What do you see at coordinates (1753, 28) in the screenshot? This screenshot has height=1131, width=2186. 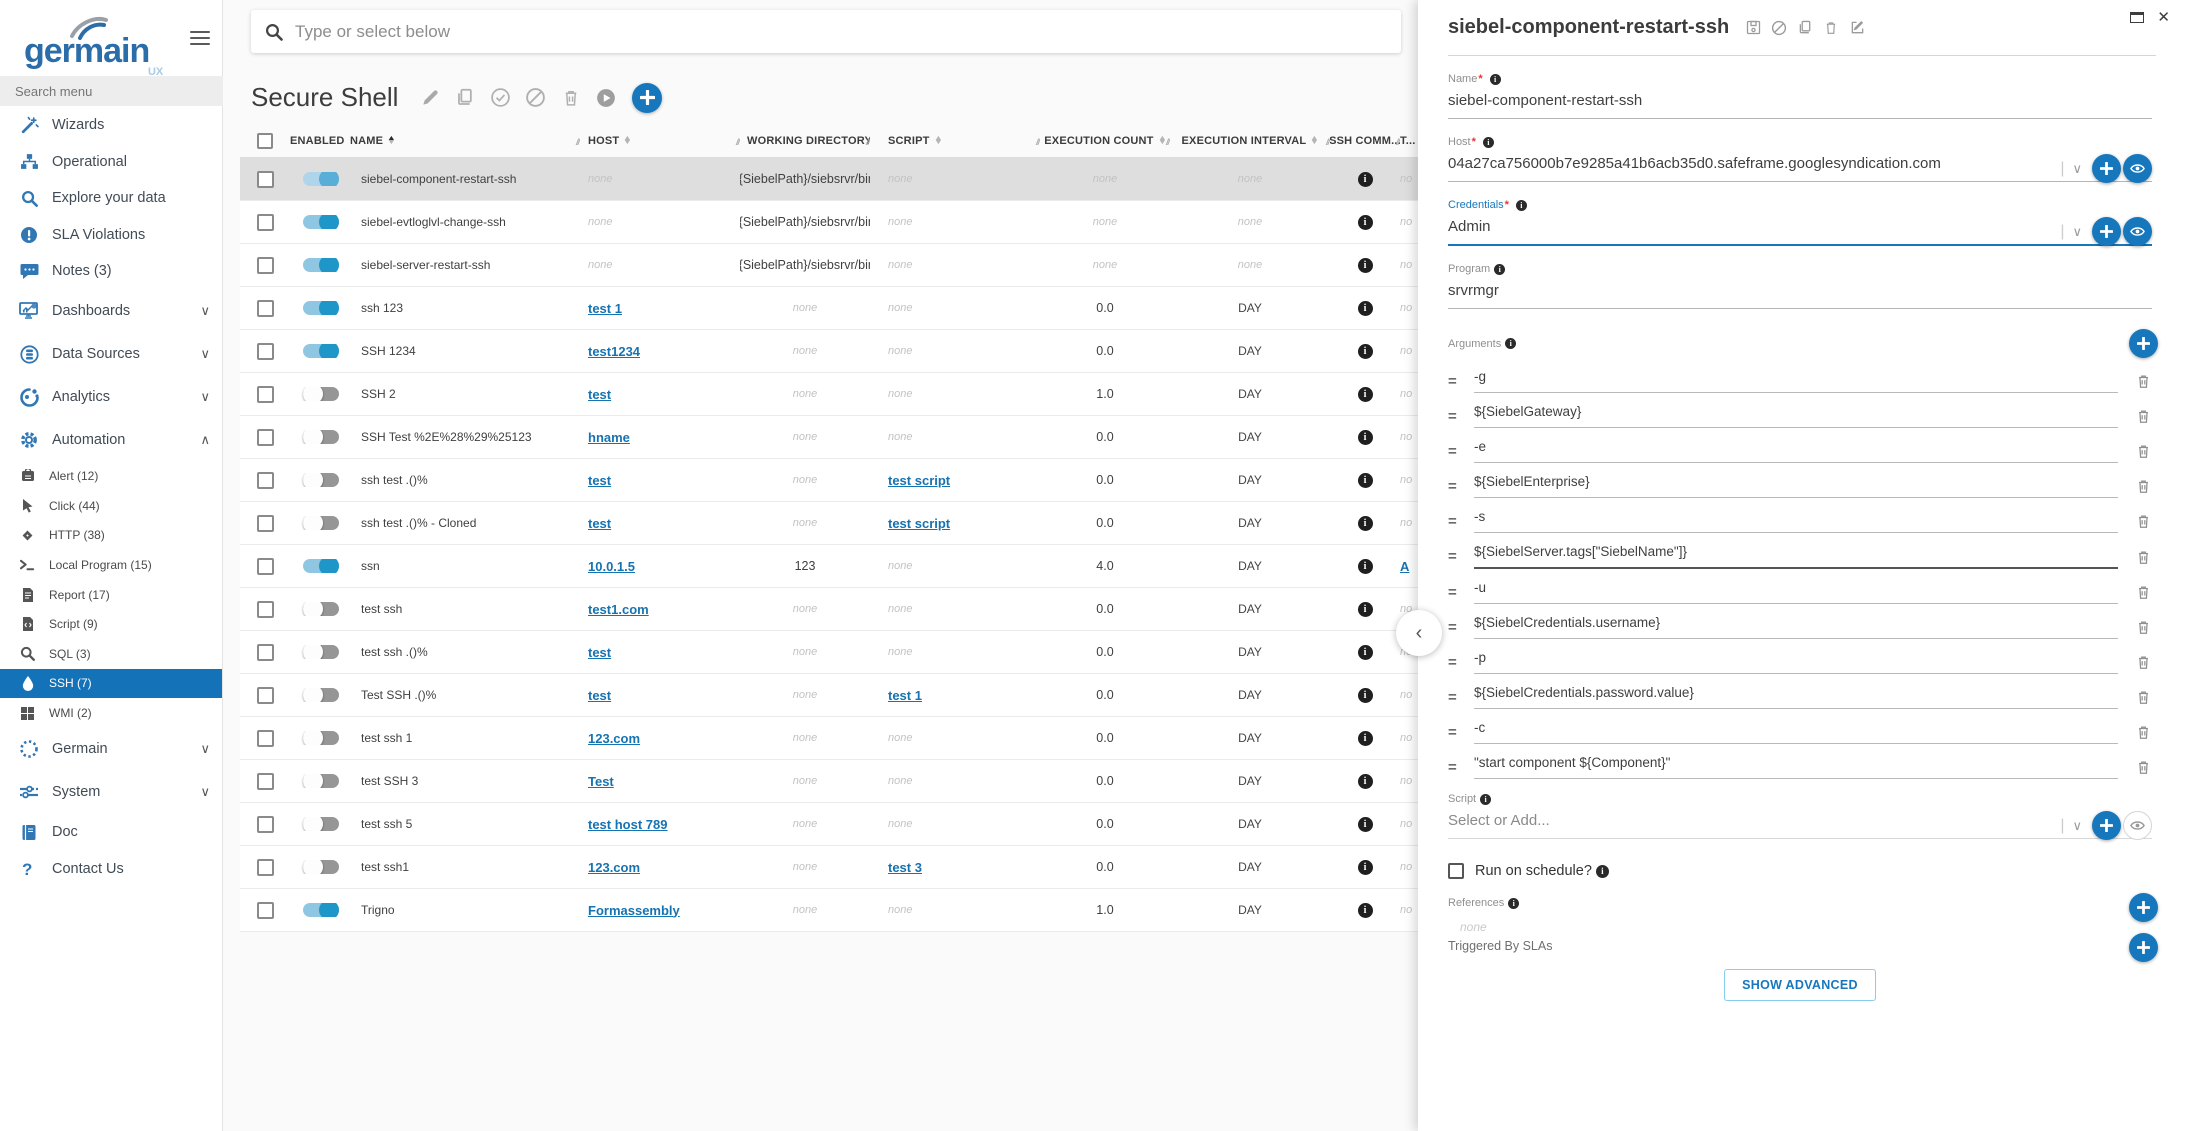 I see `save-icon` at bounding box center [1753, 28].